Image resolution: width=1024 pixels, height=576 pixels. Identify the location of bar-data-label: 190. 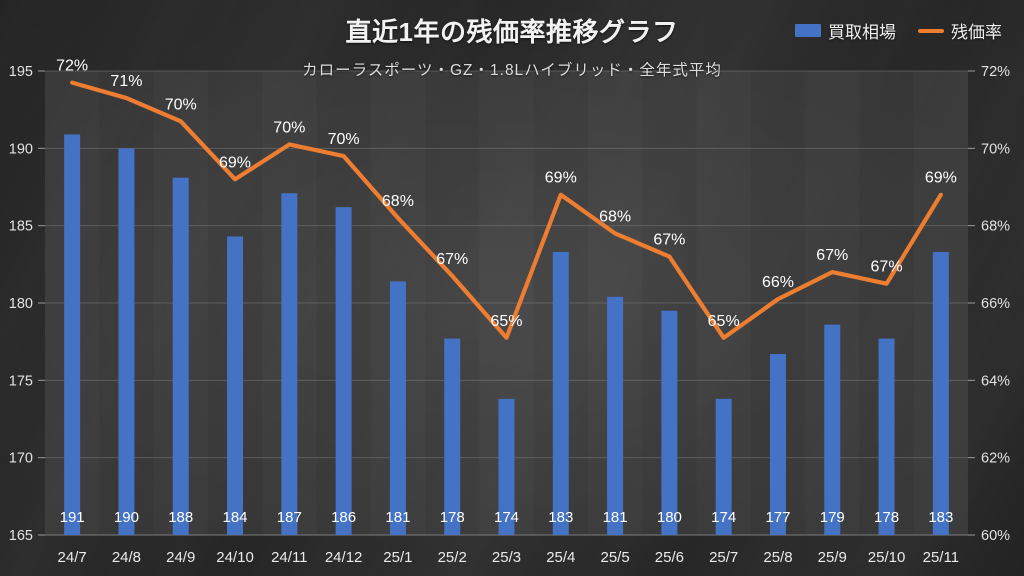
(126, 517).